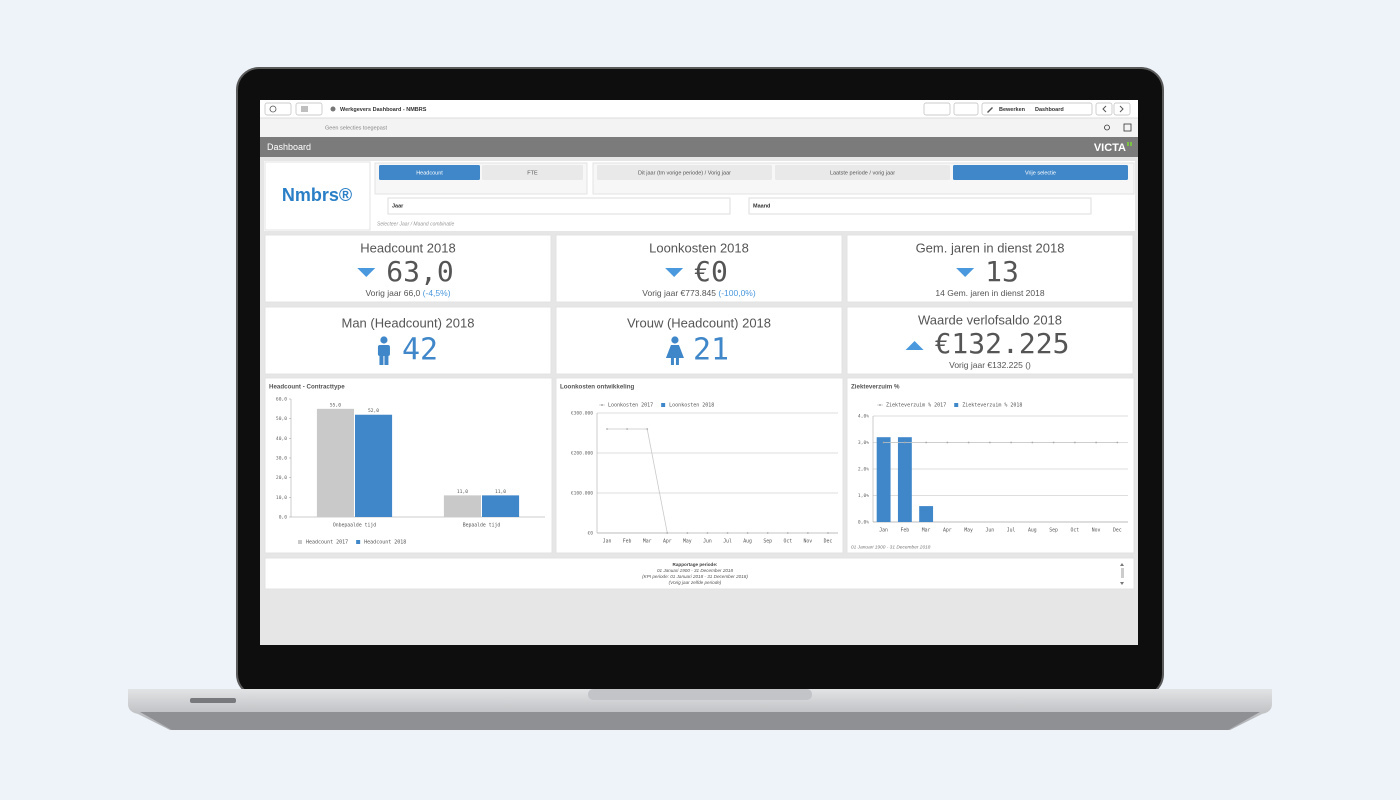 The height and width of the screenshot is (800, 1400). Describe the element at coordinates (356, 128) in the screenshot. I see `selections-text: Geen selecties toegepast` at that location.